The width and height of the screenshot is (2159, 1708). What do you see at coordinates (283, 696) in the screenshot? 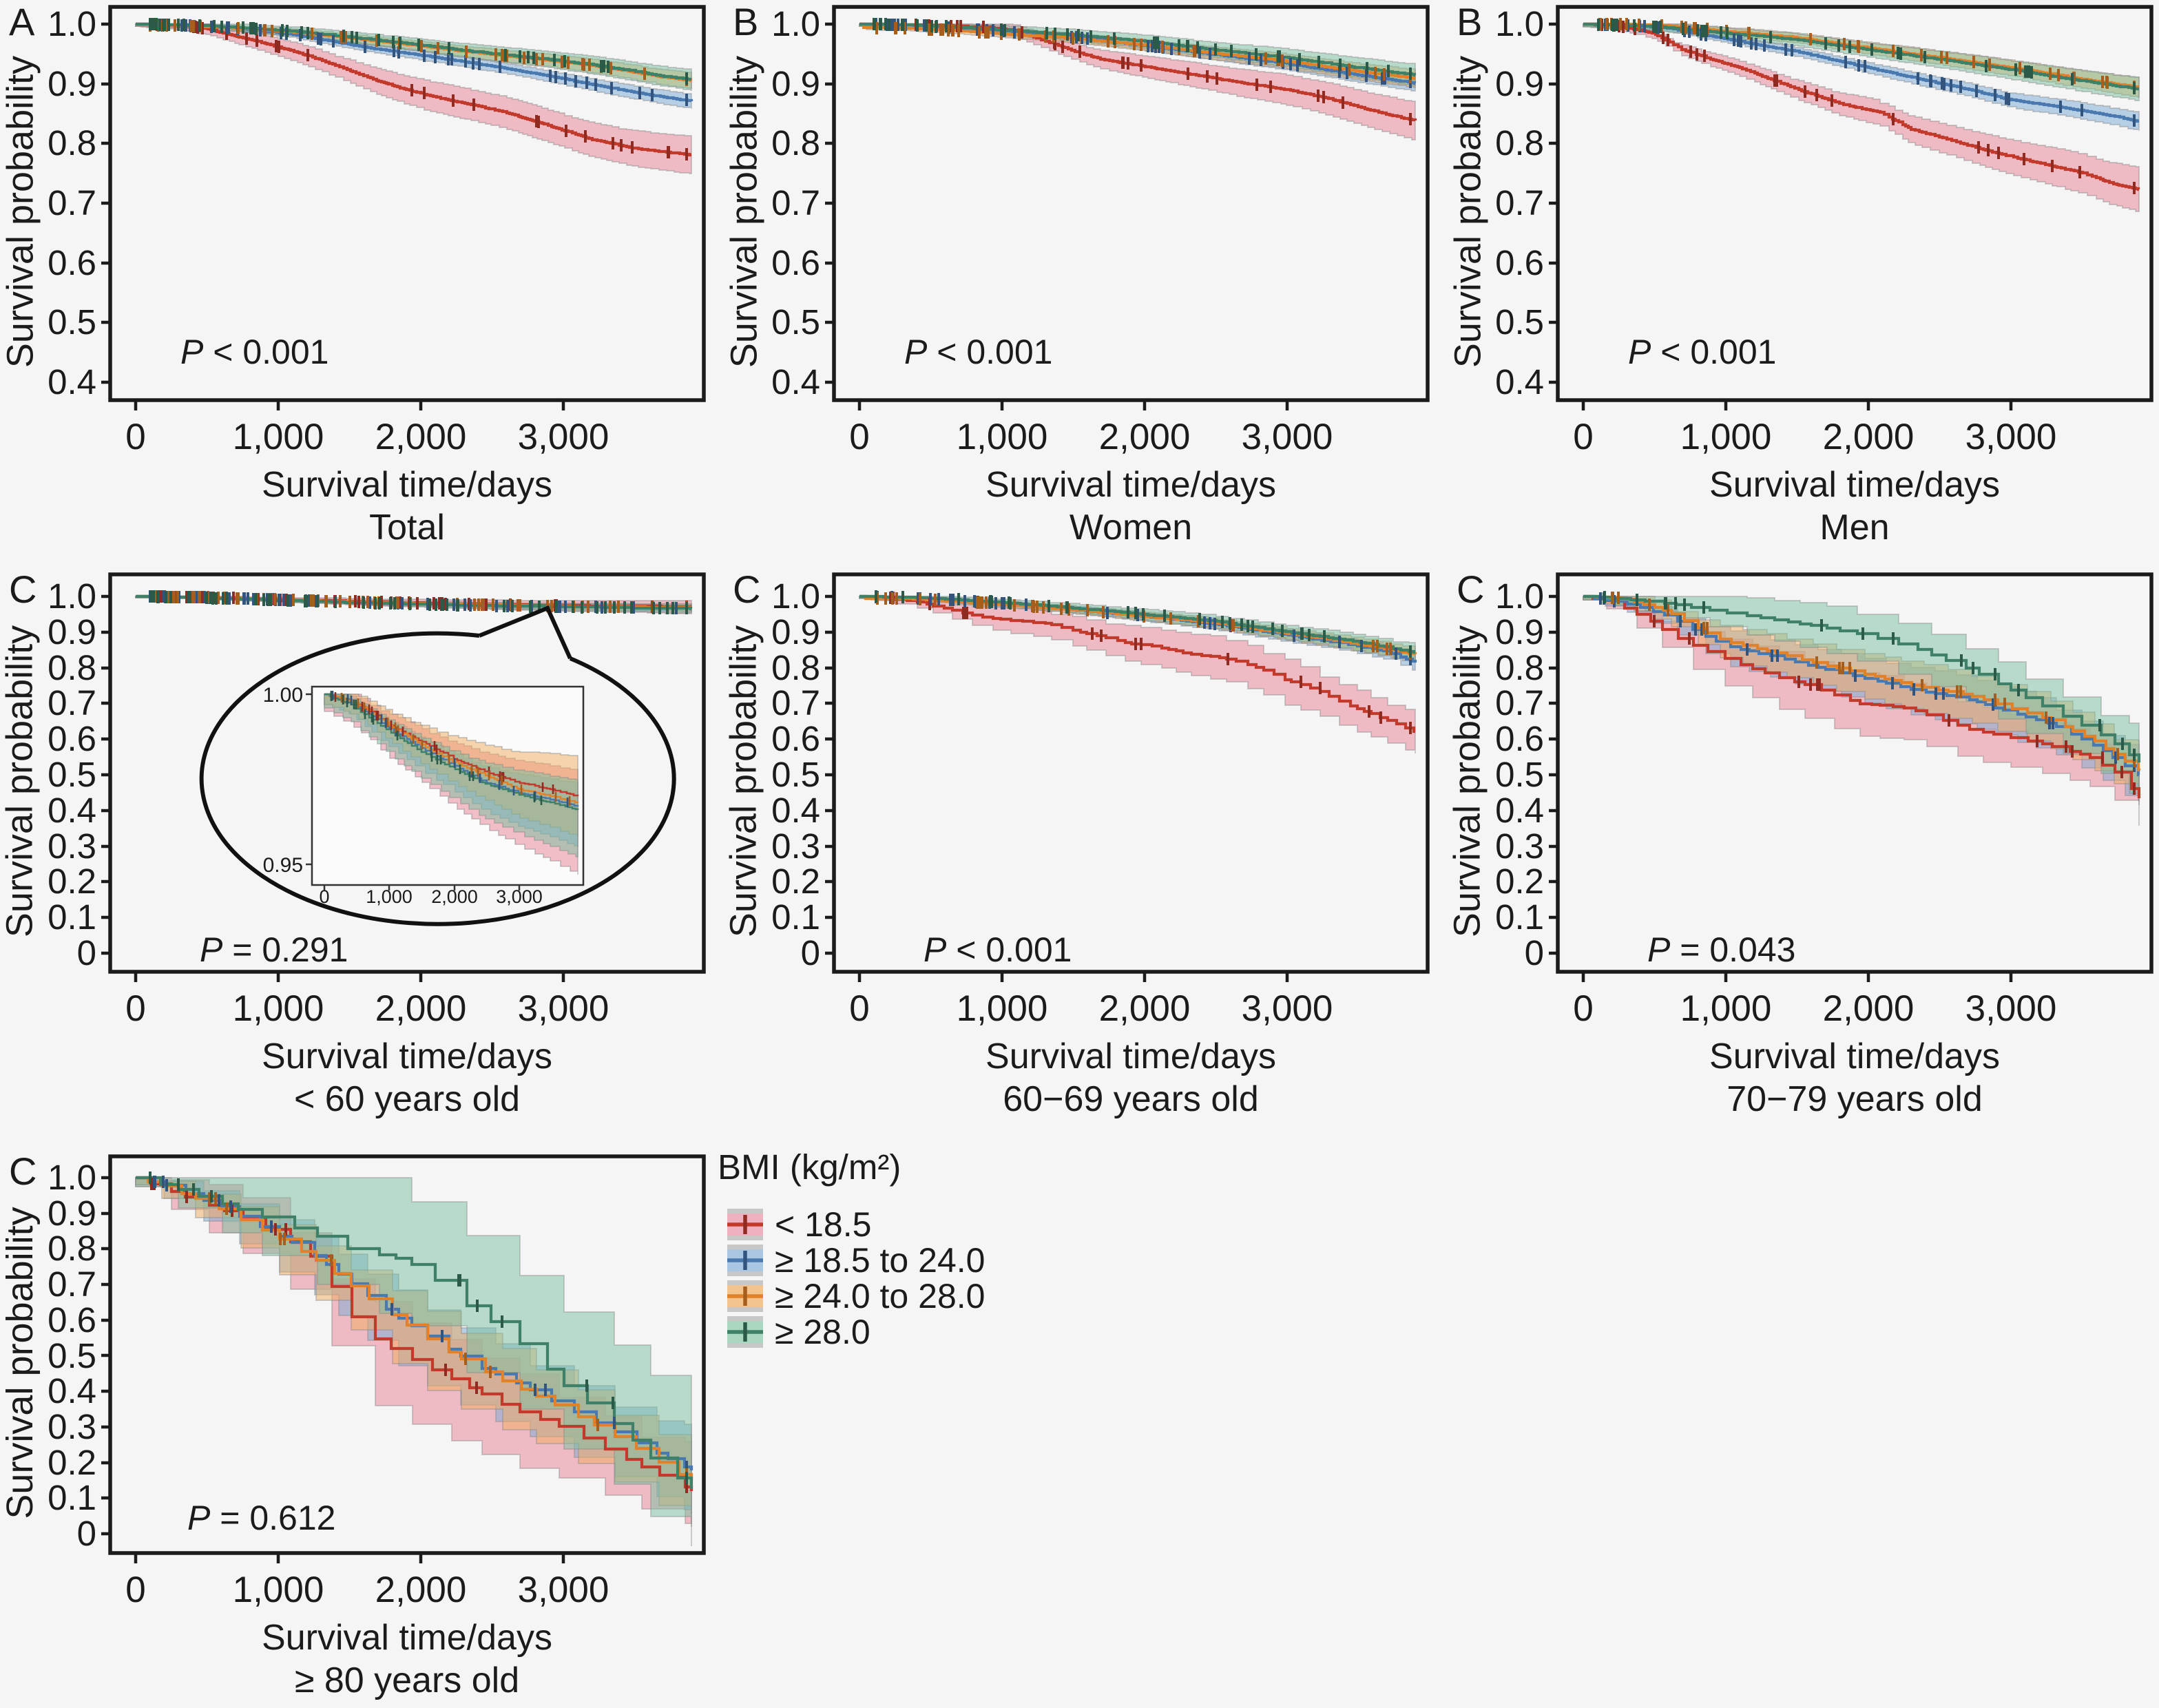
I see `svg-text: 1.00` at bounding box center [283, 696].